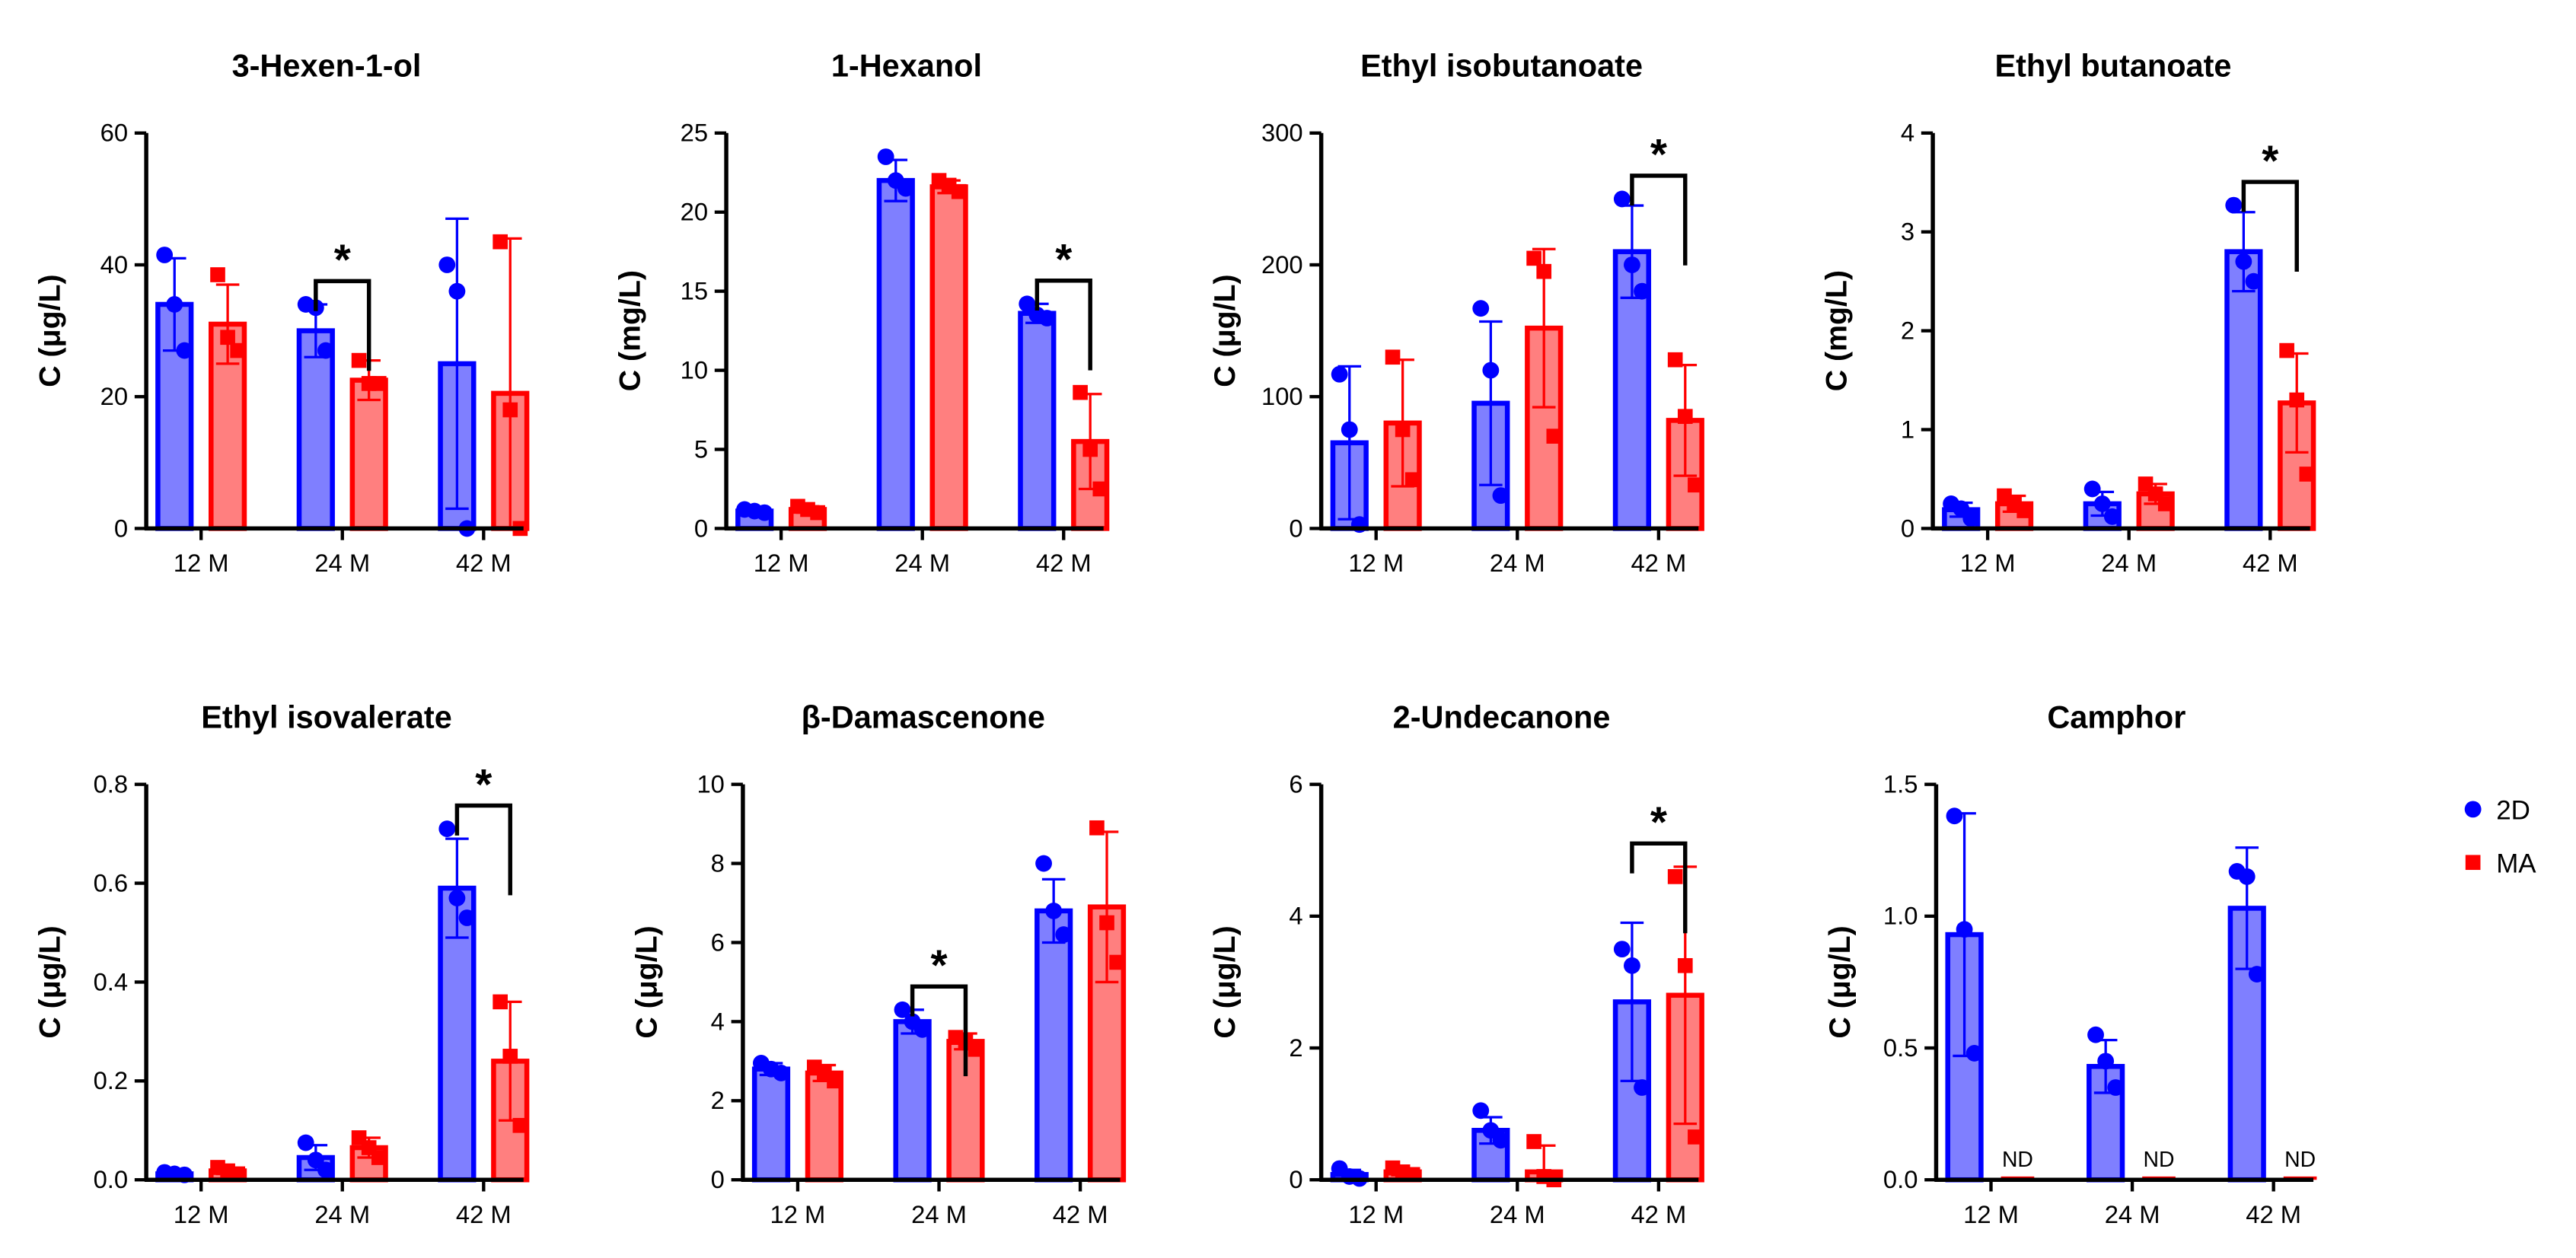  What do you see at coordinates (114, 264) in the screenshot?
I see `y-tick-label: 40` at bounding box center [114, 264].